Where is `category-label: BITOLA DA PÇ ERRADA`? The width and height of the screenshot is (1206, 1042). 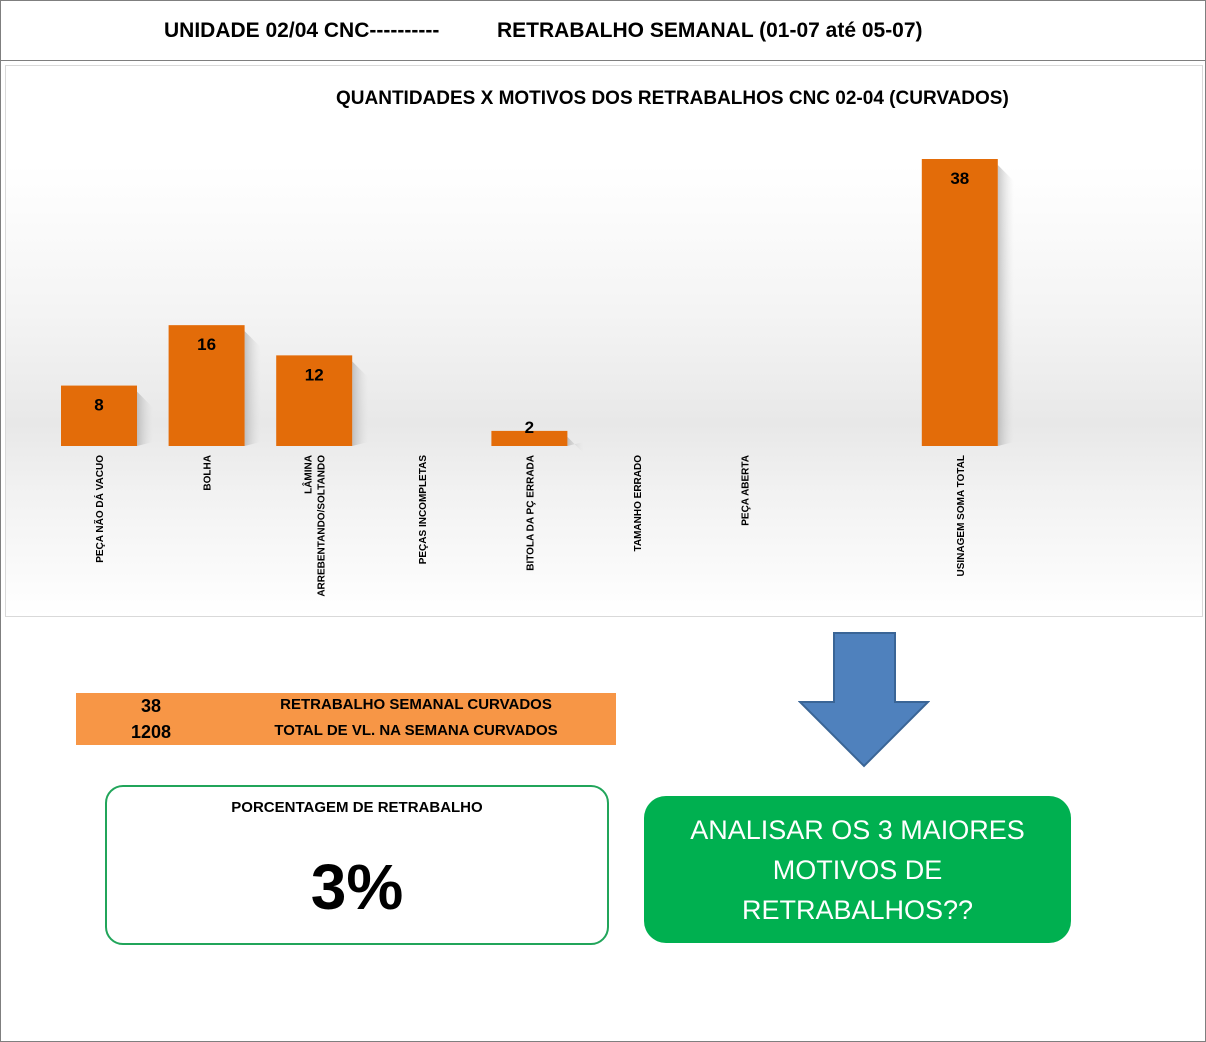 category-label: BITOLA DA PÇ ERRADA is located at coordinates (530, 513).